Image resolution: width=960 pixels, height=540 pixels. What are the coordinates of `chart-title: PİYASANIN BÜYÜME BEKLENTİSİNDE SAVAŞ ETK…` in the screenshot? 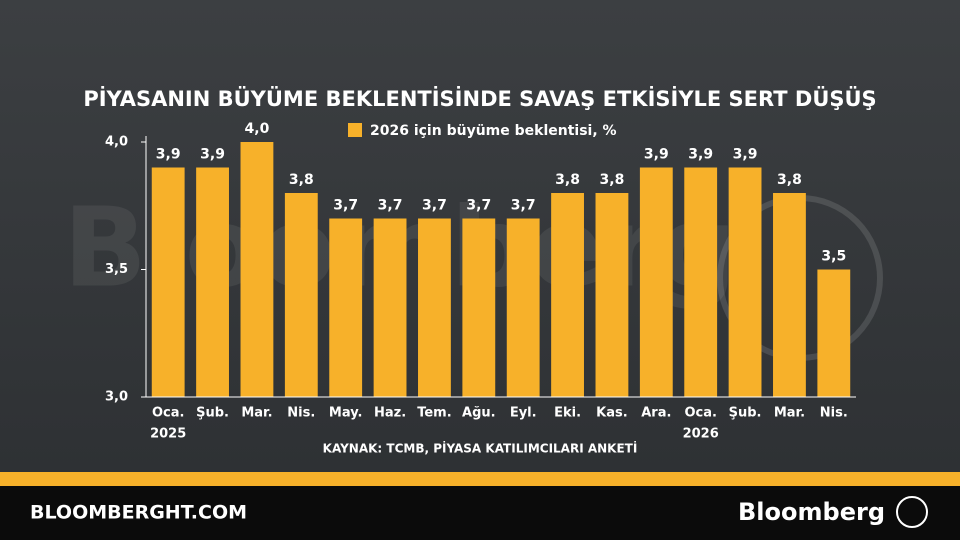 It's located at (479, 98).